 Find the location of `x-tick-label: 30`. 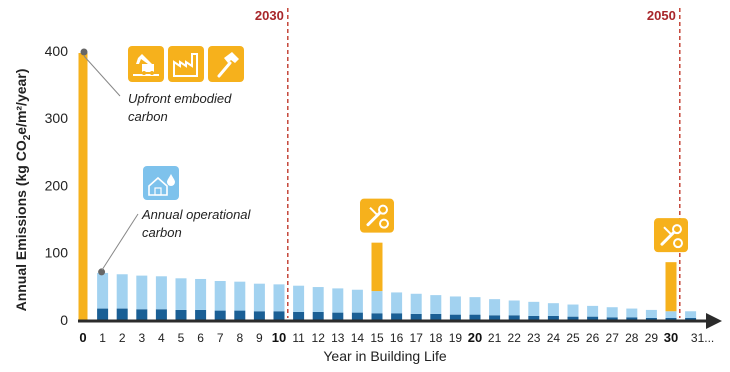

x-tick-label: 30 is located at coordinates (671, 337).